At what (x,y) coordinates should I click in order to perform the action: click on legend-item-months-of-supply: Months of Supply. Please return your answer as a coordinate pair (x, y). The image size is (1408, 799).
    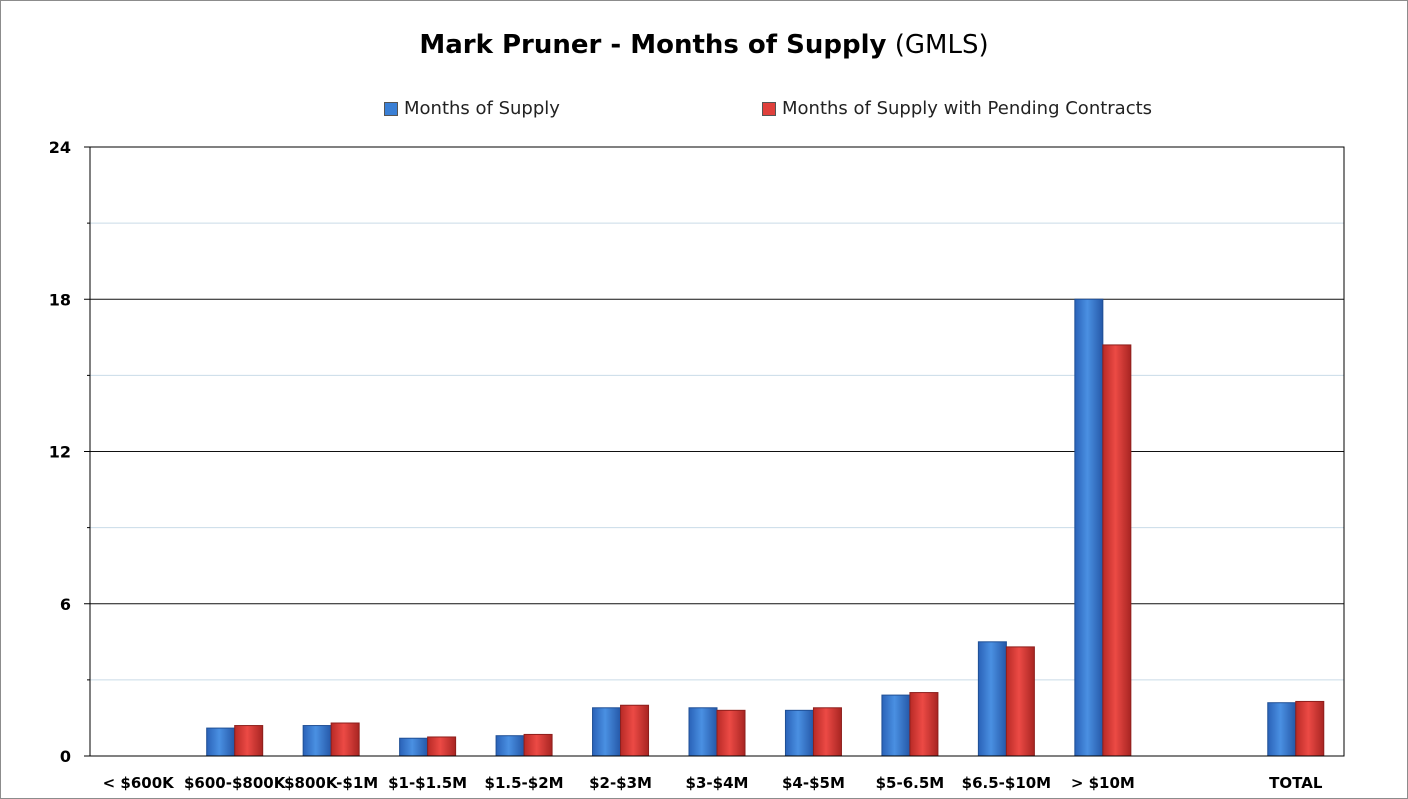
    Looking at the image, I should click on (472, 108).